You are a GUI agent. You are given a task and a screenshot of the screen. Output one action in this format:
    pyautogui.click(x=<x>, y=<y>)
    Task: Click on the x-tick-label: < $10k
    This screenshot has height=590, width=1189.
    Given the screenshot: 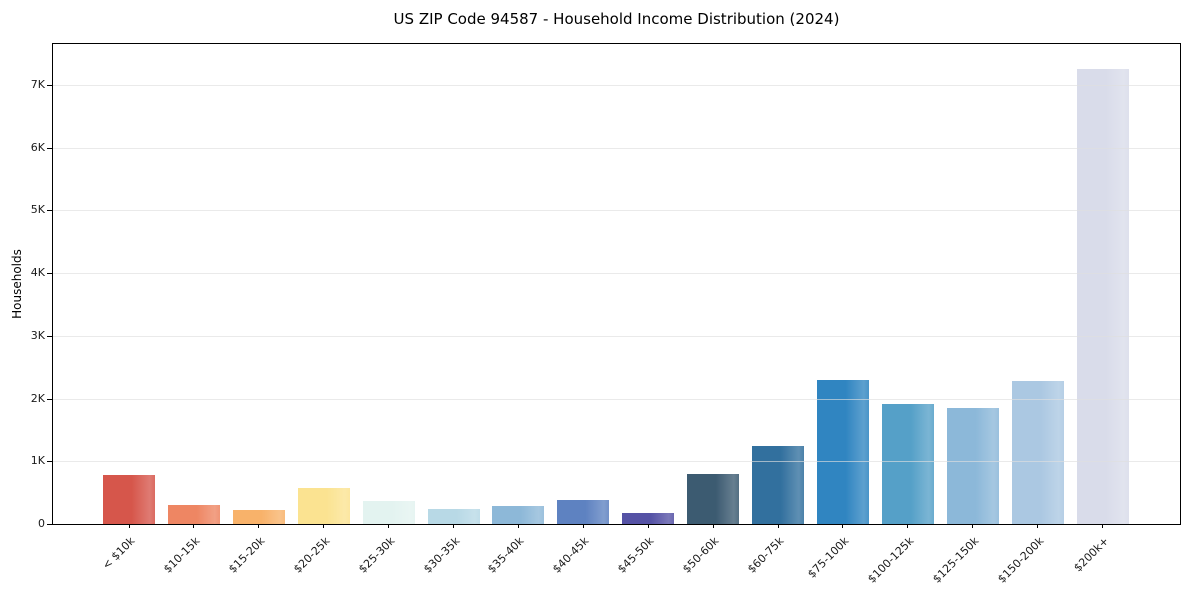 What is the action you would take?
    pyautogui.click(x=118, y=553)
    